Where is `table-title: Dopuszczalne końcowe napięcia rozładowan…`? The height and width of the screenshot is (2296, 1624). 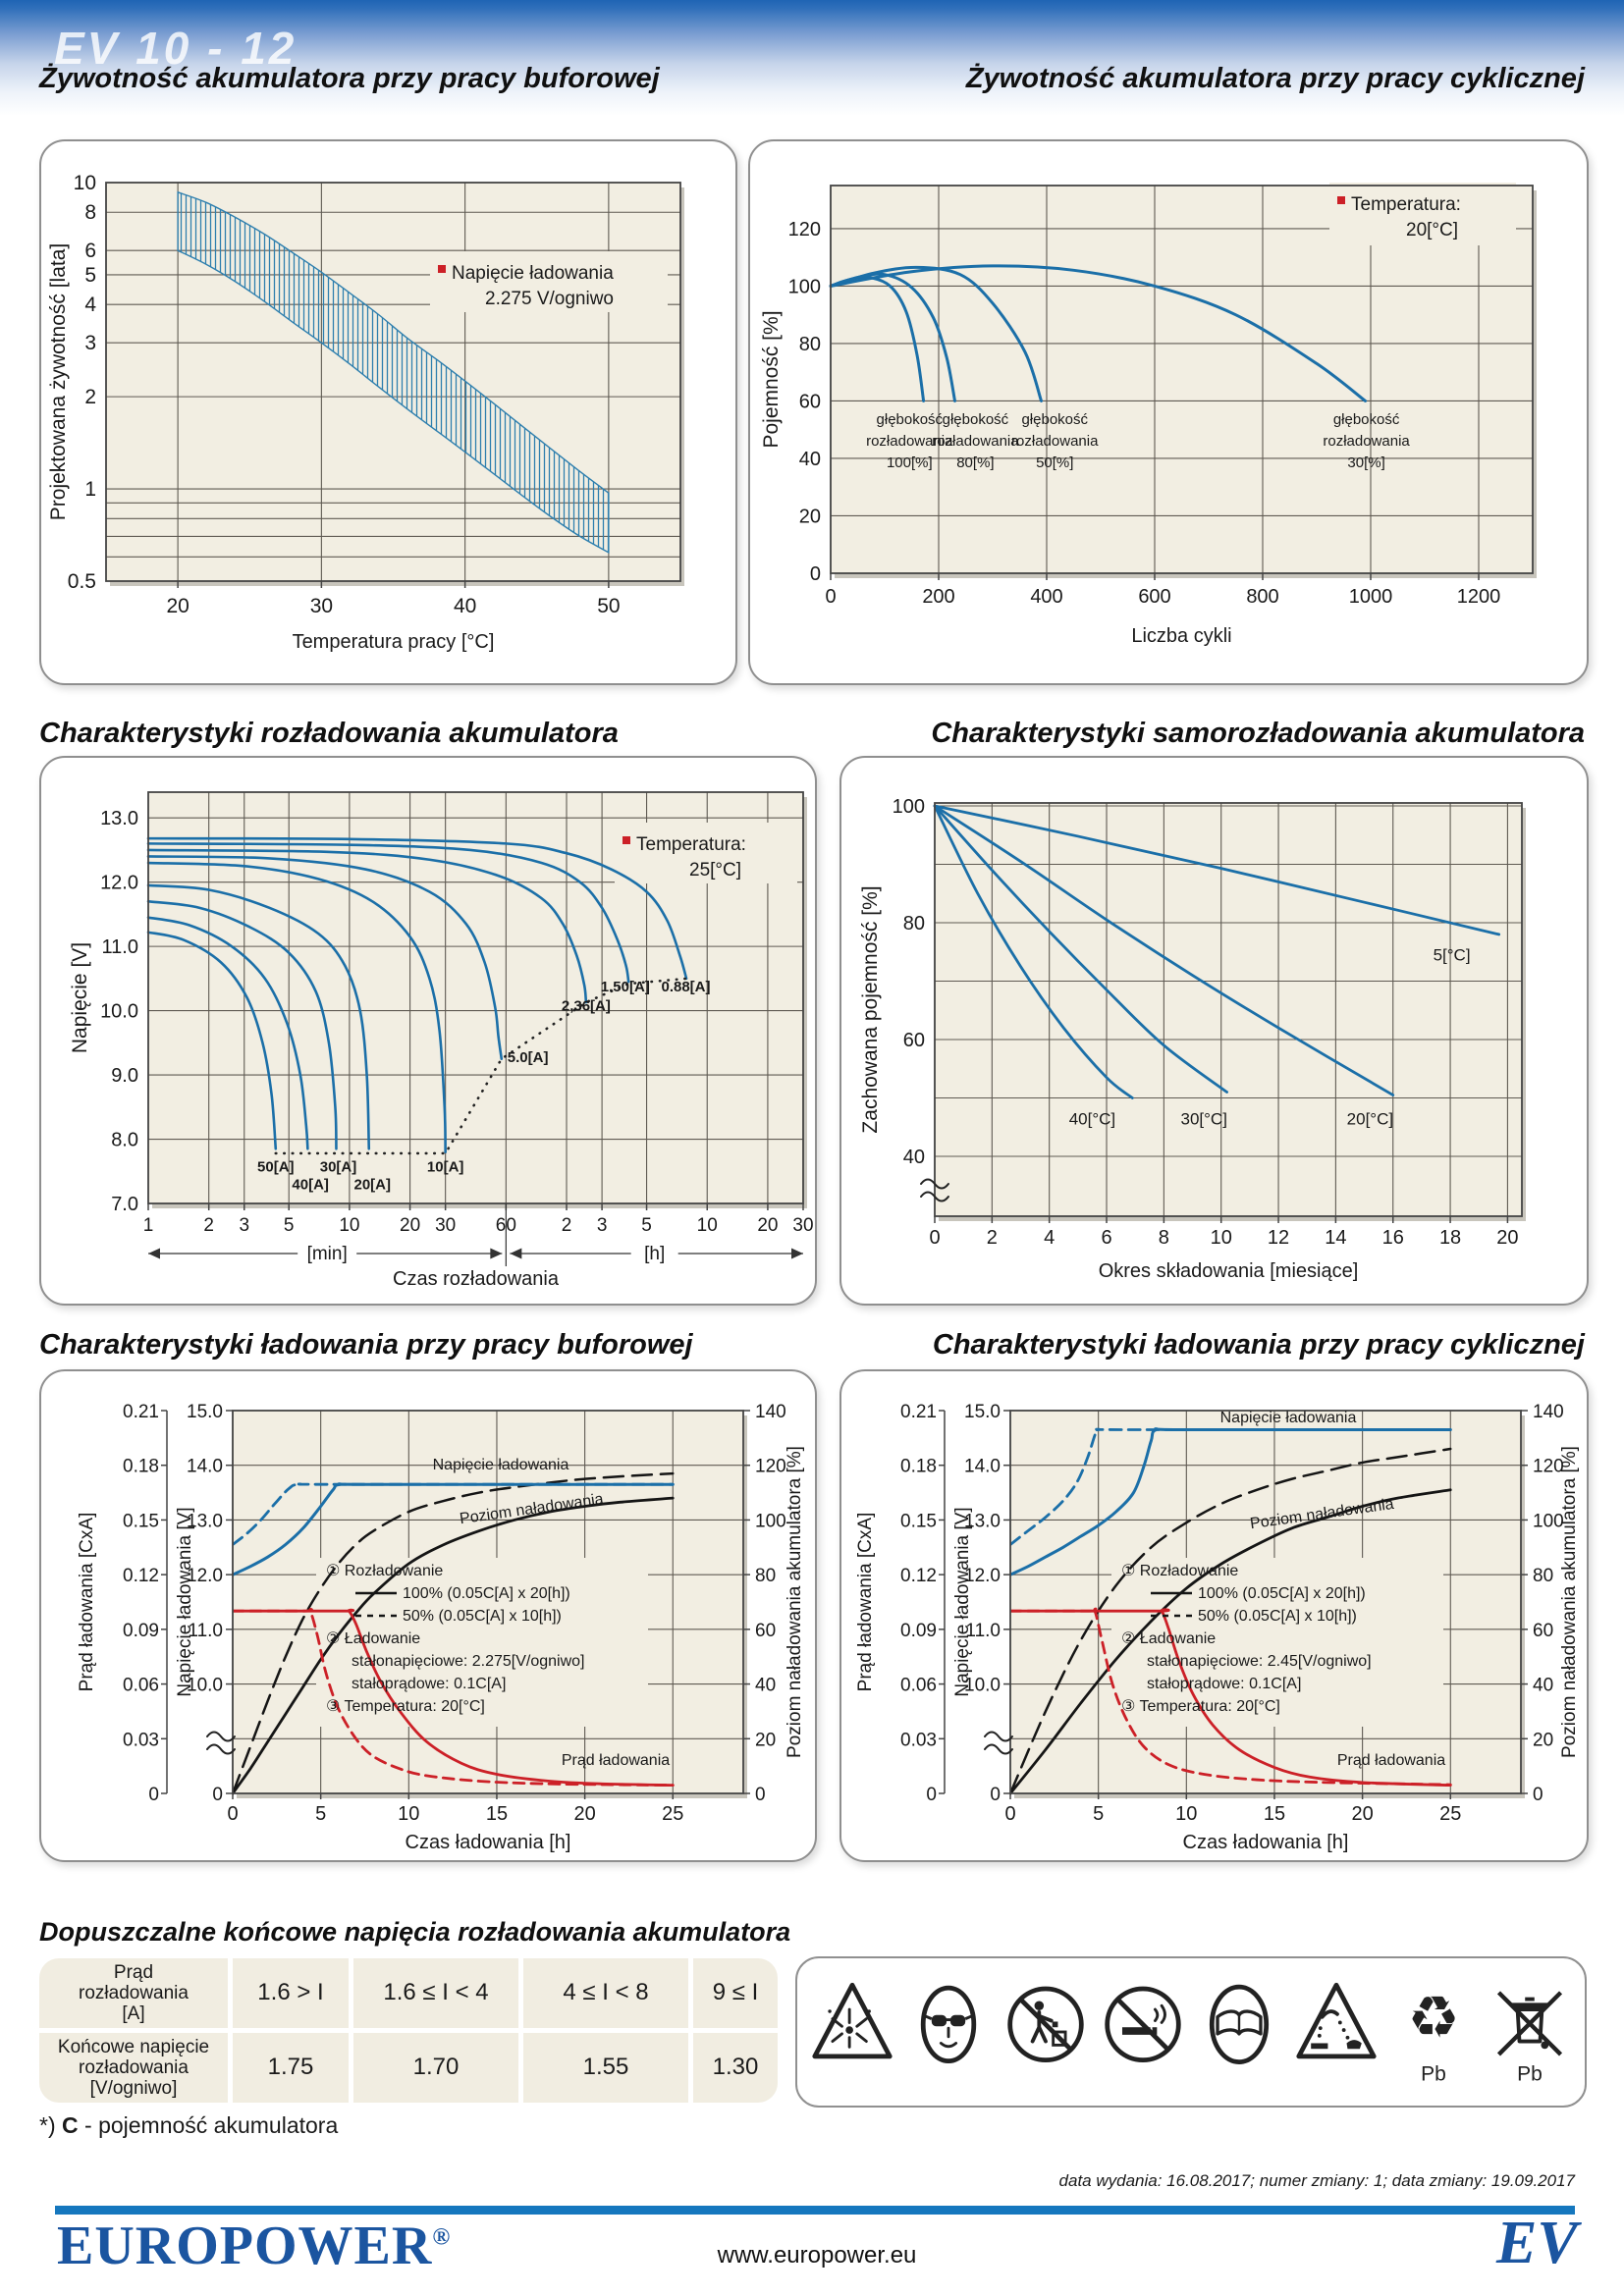
table-title: Dopuszczalne końcowe napięcia rozładowan… is located at coordinates (415, 1932).